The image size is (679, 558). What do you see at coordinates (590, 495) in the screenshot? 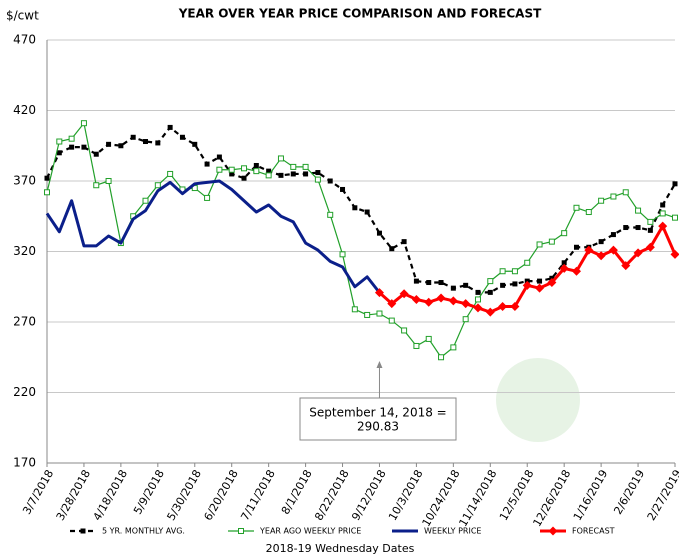
I see `x-tick-label: 1/16/2019` at bounding box center [590, 495].